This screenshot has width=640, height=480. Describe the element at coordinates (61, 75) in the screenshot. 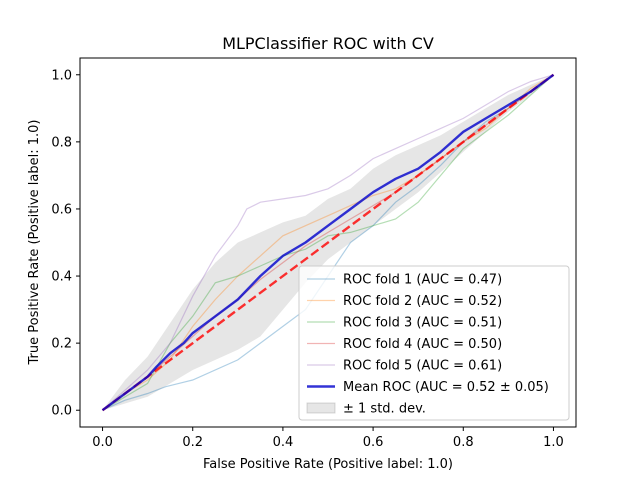

I see `y-tick-label: 1.0` at that location.